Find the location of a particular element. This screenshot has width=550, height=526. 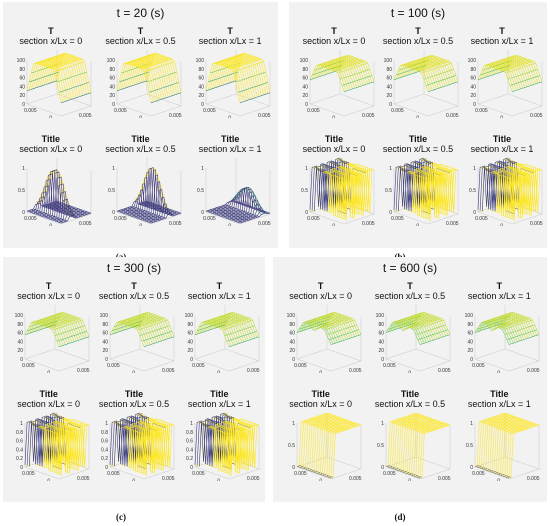

z-tick-label: 20 is located at coordinates (22, 96).